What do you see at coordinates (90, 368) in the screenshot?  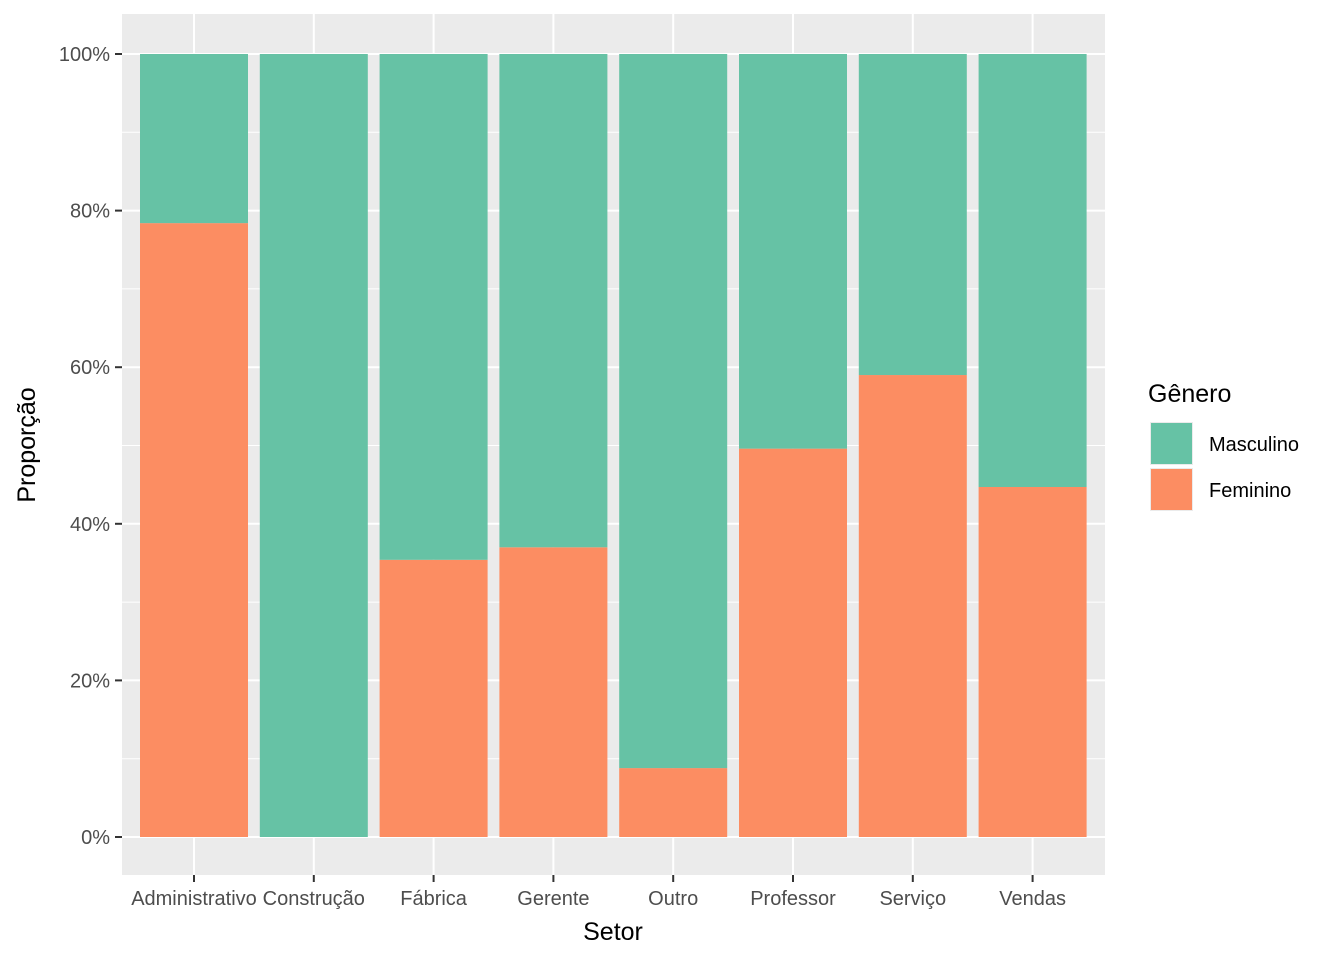 I see `y-tick-label: 60%` at bounding box center [90, 368].